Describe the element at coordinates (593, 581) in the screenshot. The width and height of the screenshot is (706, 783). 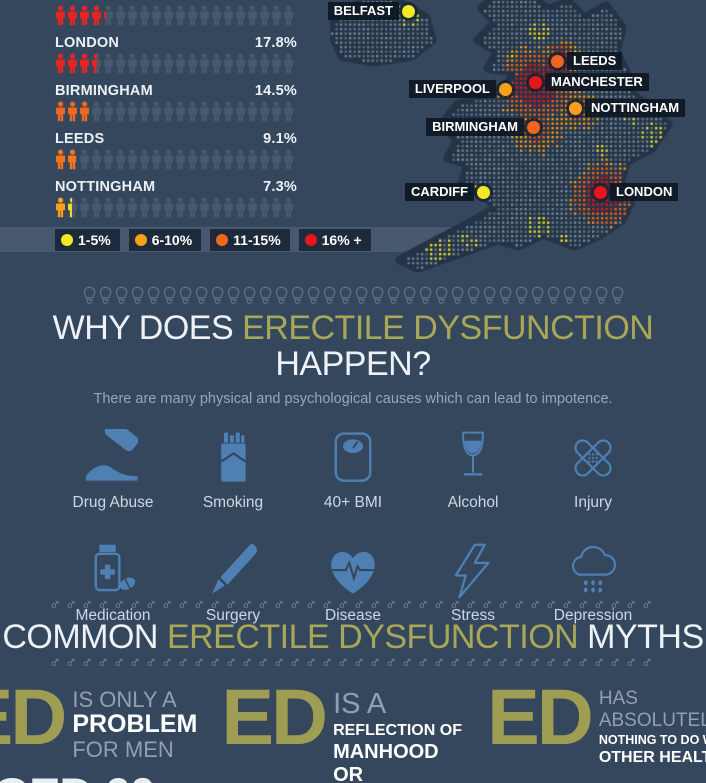
I see `cause-item: Depression` at that location.